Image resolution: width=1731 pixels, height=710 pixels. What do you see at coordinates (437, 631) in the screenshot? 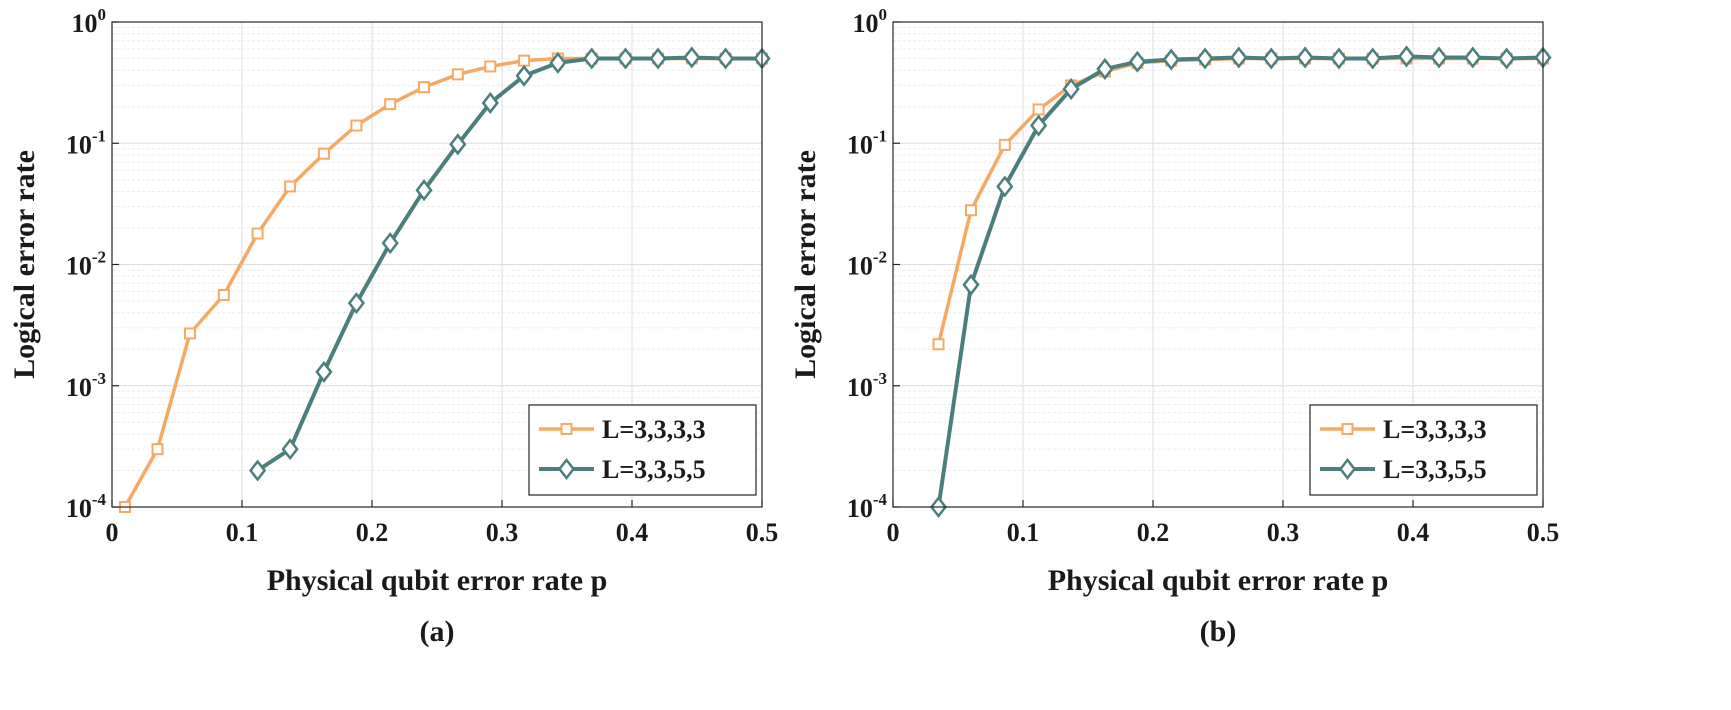
I see `panel-caption: (a)` at bounding box center [437, 631].